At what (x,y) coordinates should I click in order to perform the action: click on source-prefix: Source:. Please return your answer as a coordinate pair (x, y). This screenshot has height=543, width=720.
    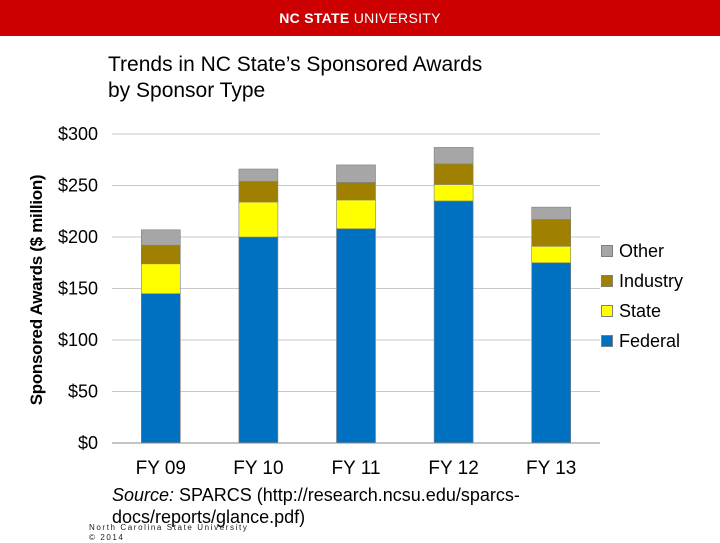
    Looking at the image, I should click on (143, 495).